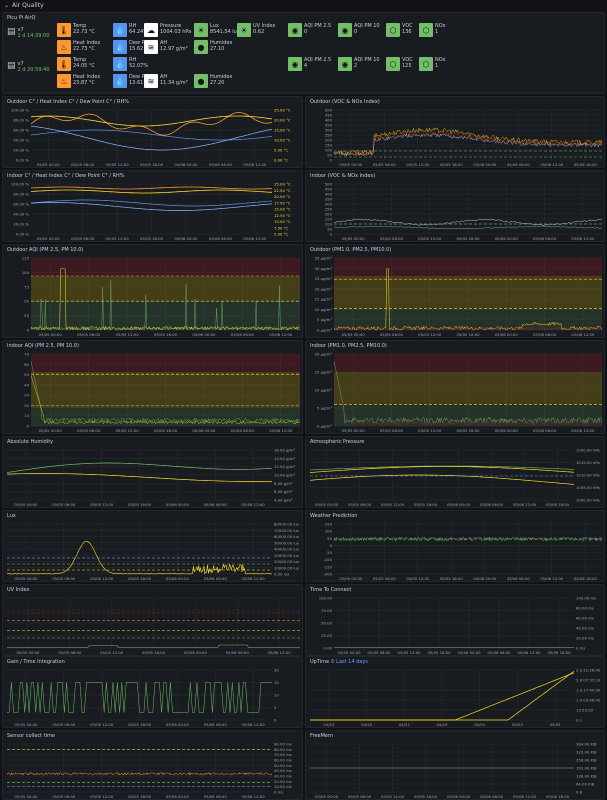  Describe the element at coordinates (28, 67) in the screenshot. I see `device-info: ▤ v7 2 d 20:59:40` at that location.